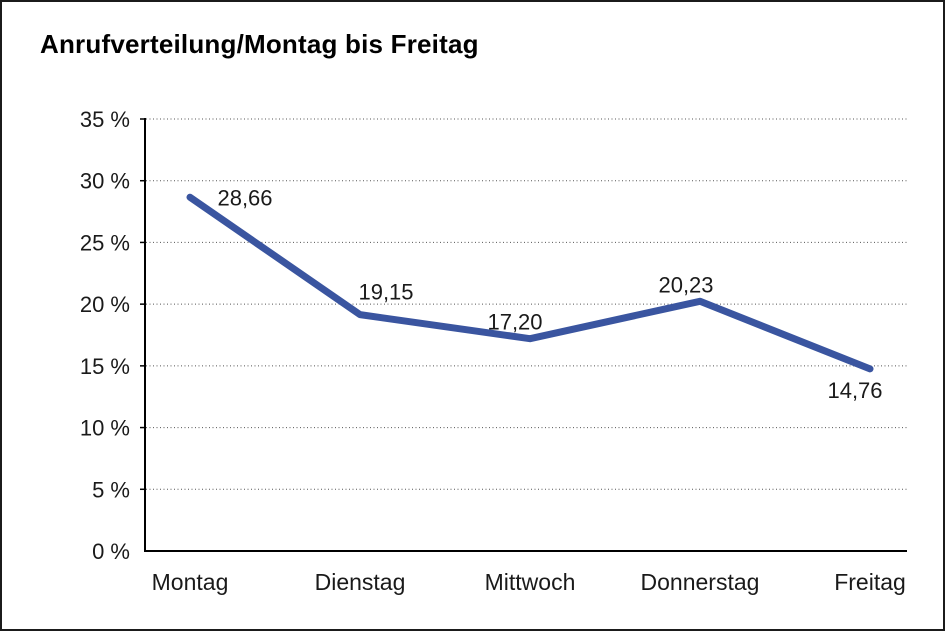 The height and width of the screenshot is (633, 945). I want to click on data-point-label: 17,20, so click(514, 322).